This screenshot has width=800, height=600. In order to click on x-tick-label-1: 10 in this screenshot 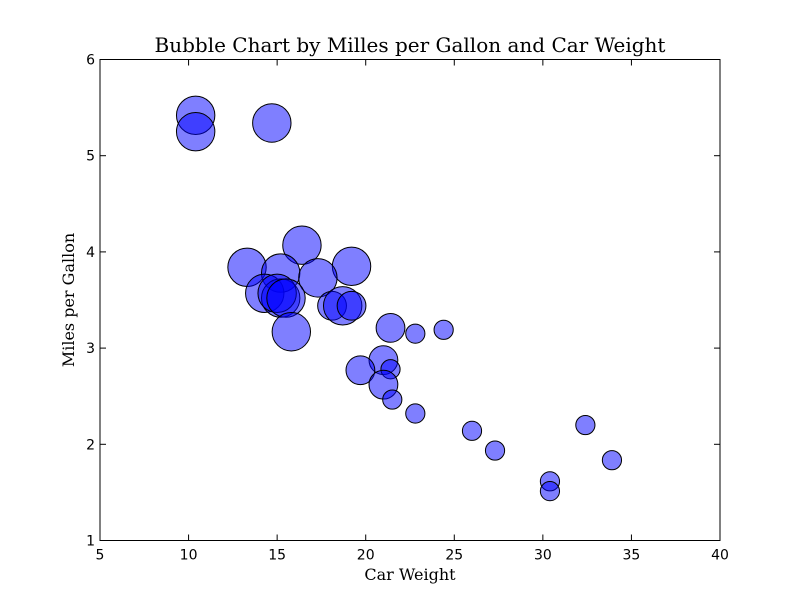, I will do `click(189, 556)`.